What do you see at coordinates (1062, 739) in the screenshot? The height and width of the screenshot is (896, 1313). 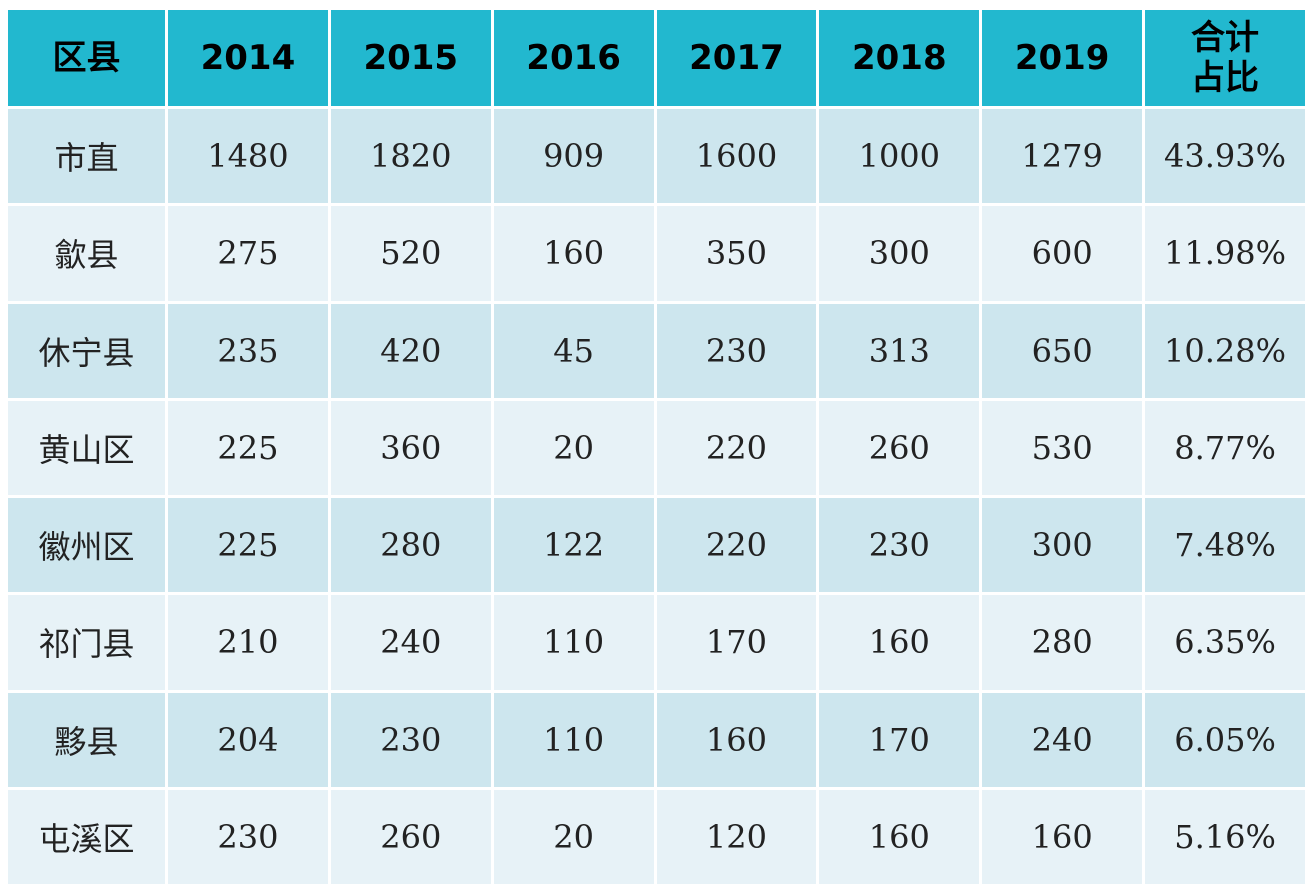 I see `value-cell-2019: 240` at bounding box center [1062, 739].